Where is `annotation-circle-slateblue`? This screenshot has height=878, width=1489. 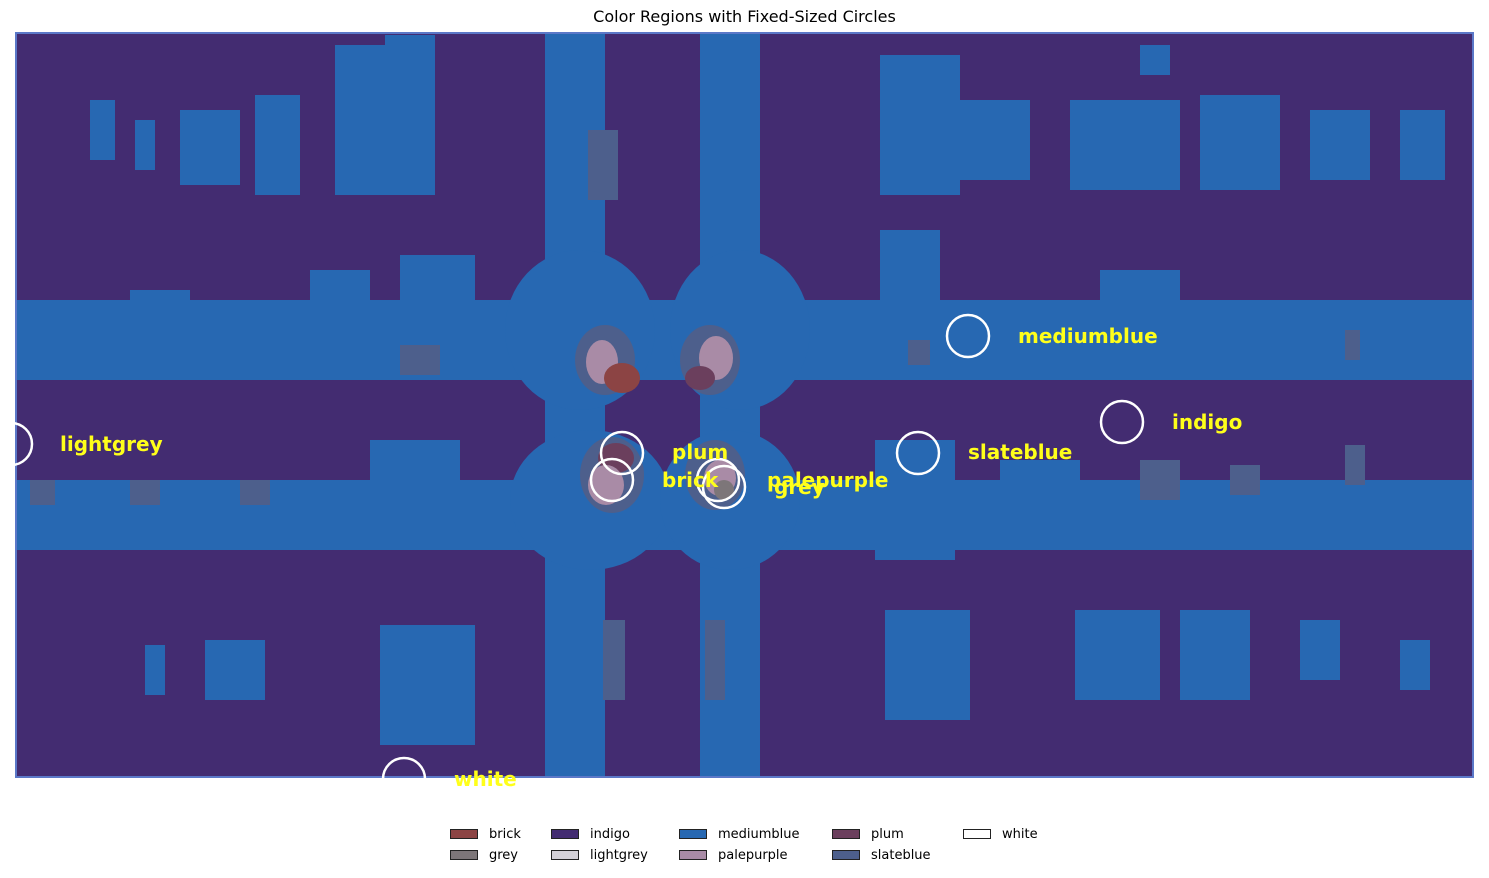 annotation-circle-slateblue is located at coordinates (918, 453).